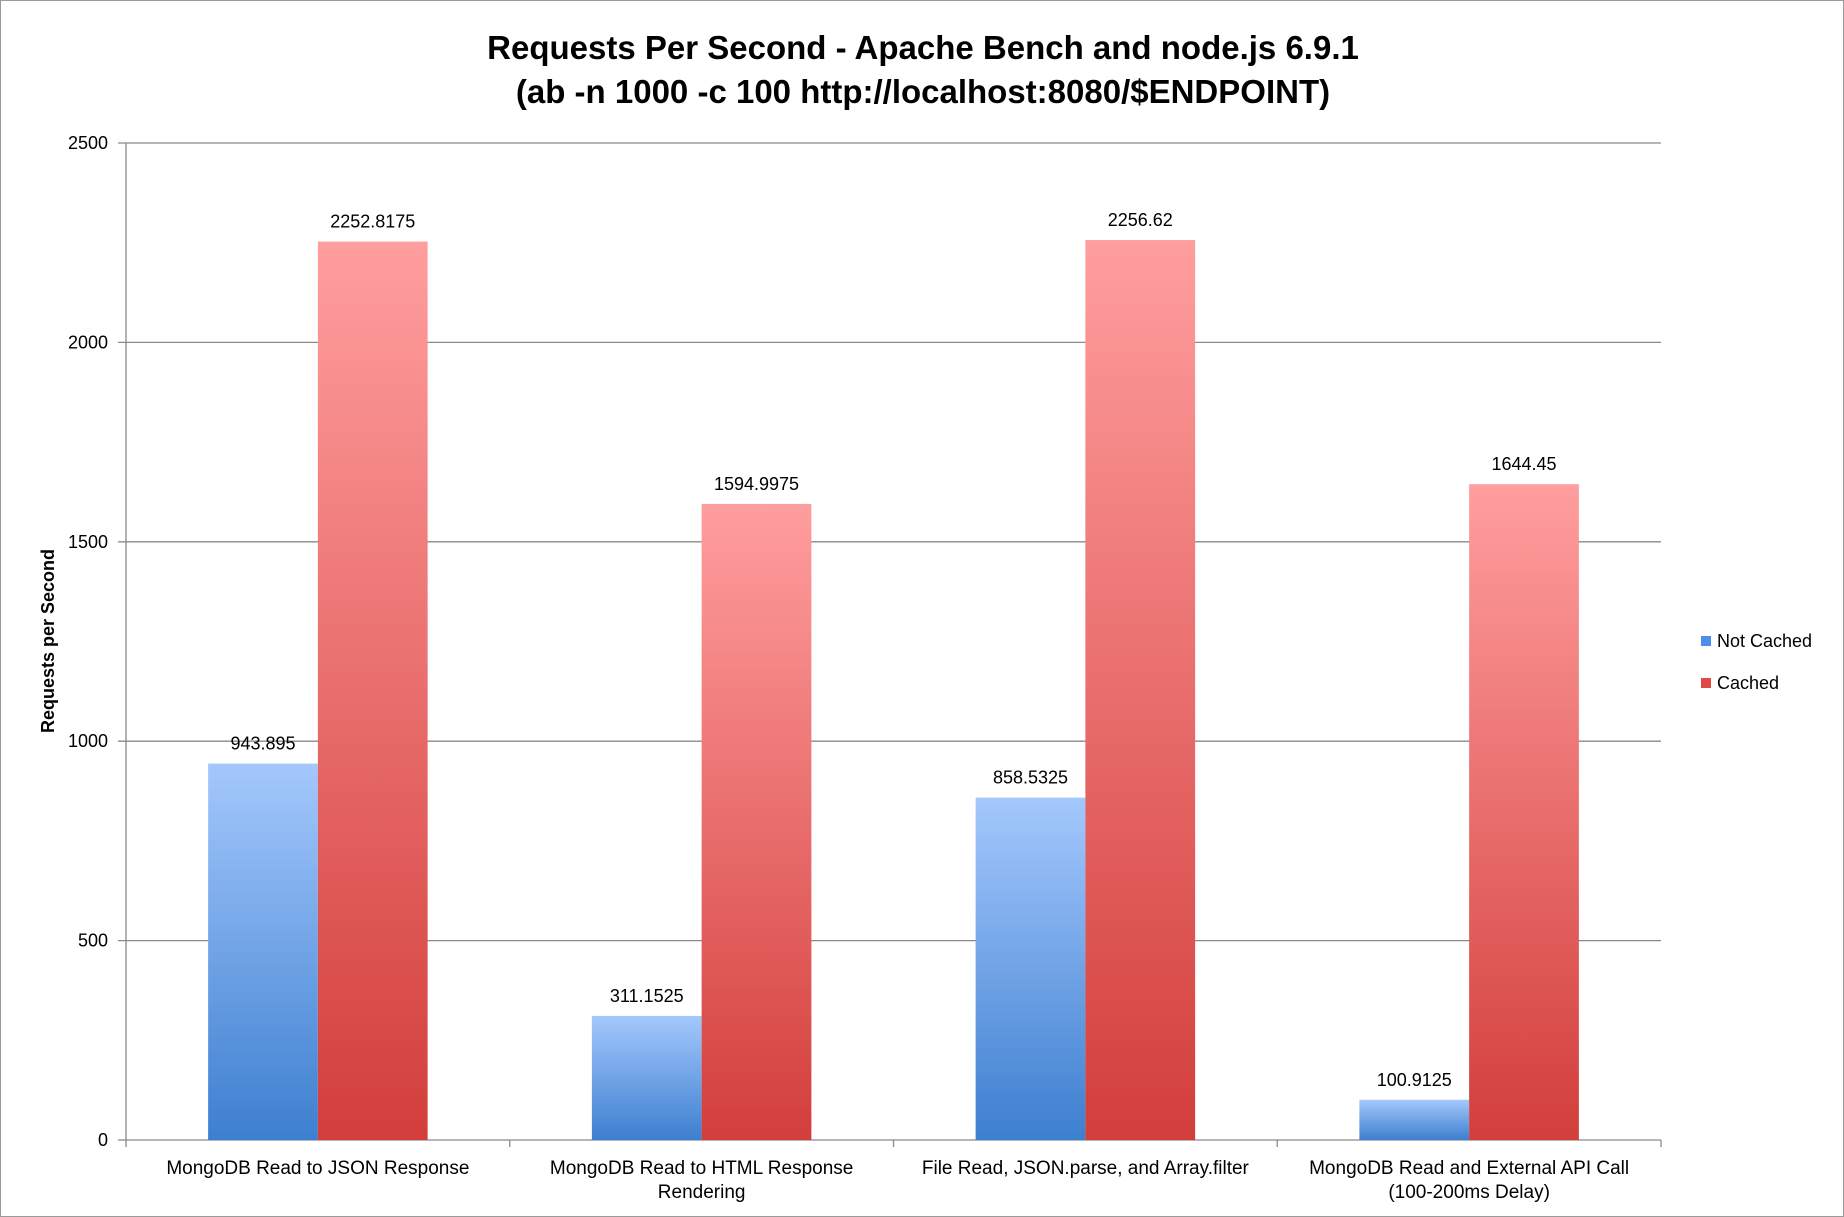 The image size is (1844, 1217). What do you see at coordinates (262, 744) in the screenshot?
I see `data-label: 943.895` at bounding box center [262, 744].